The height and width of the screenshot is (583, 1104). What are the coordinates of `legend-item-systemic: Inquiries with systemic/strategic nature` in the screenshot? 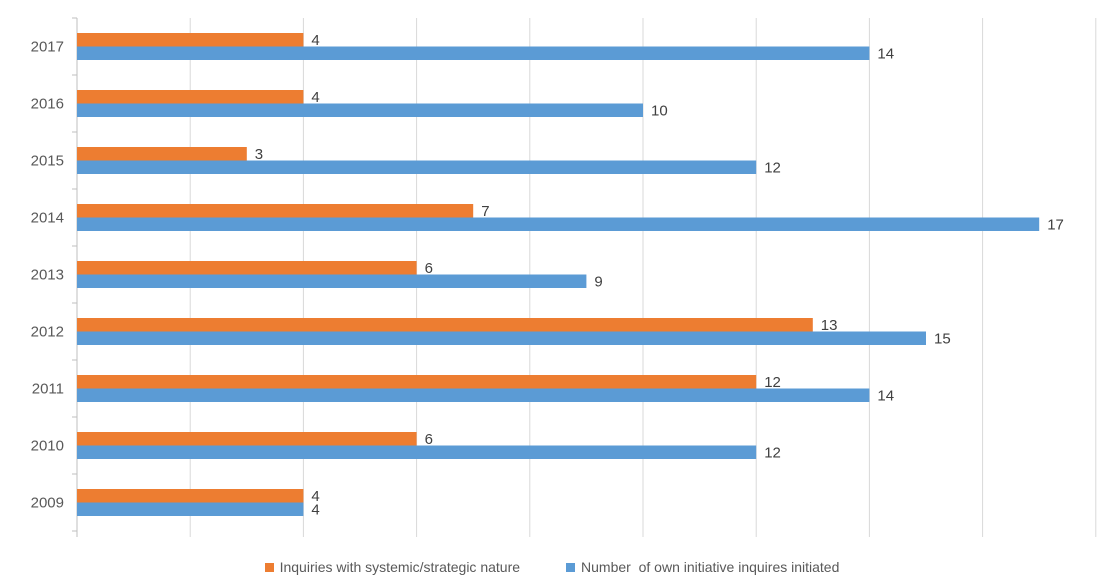 It's located at (392, 567).